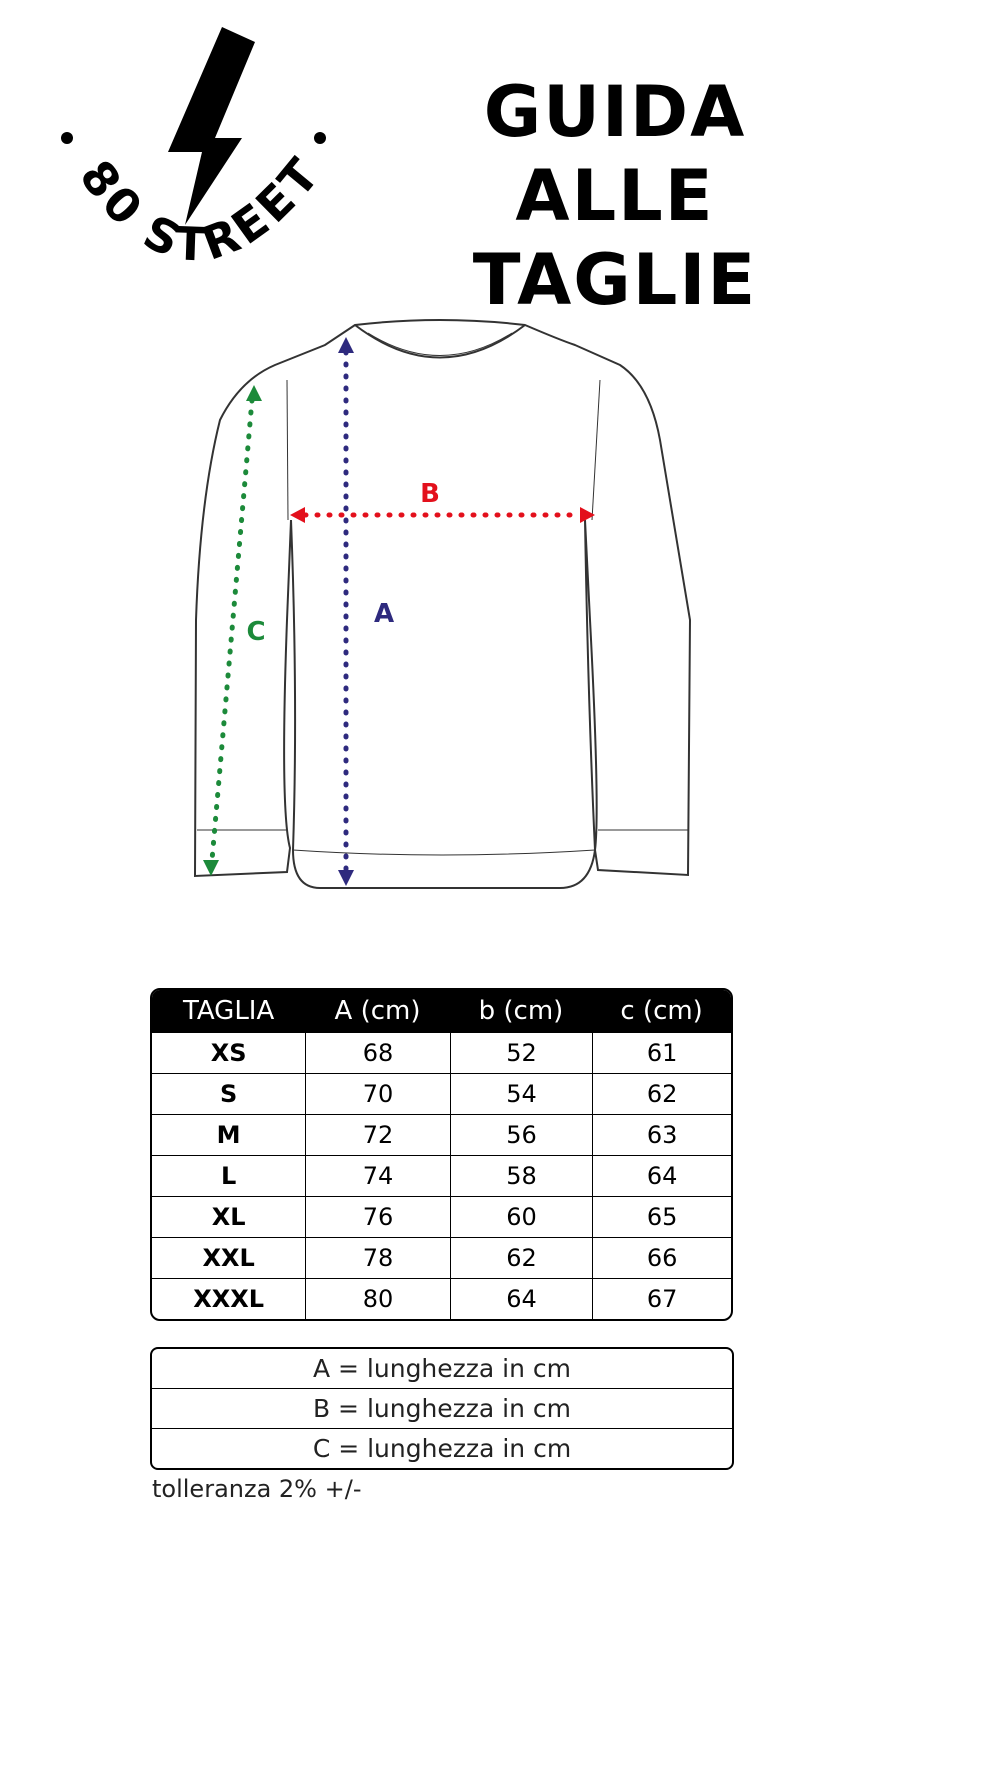  I want to click on table-header-row: TAGLIA A (cm) b (cm) c (cm), so click(441, 1011).